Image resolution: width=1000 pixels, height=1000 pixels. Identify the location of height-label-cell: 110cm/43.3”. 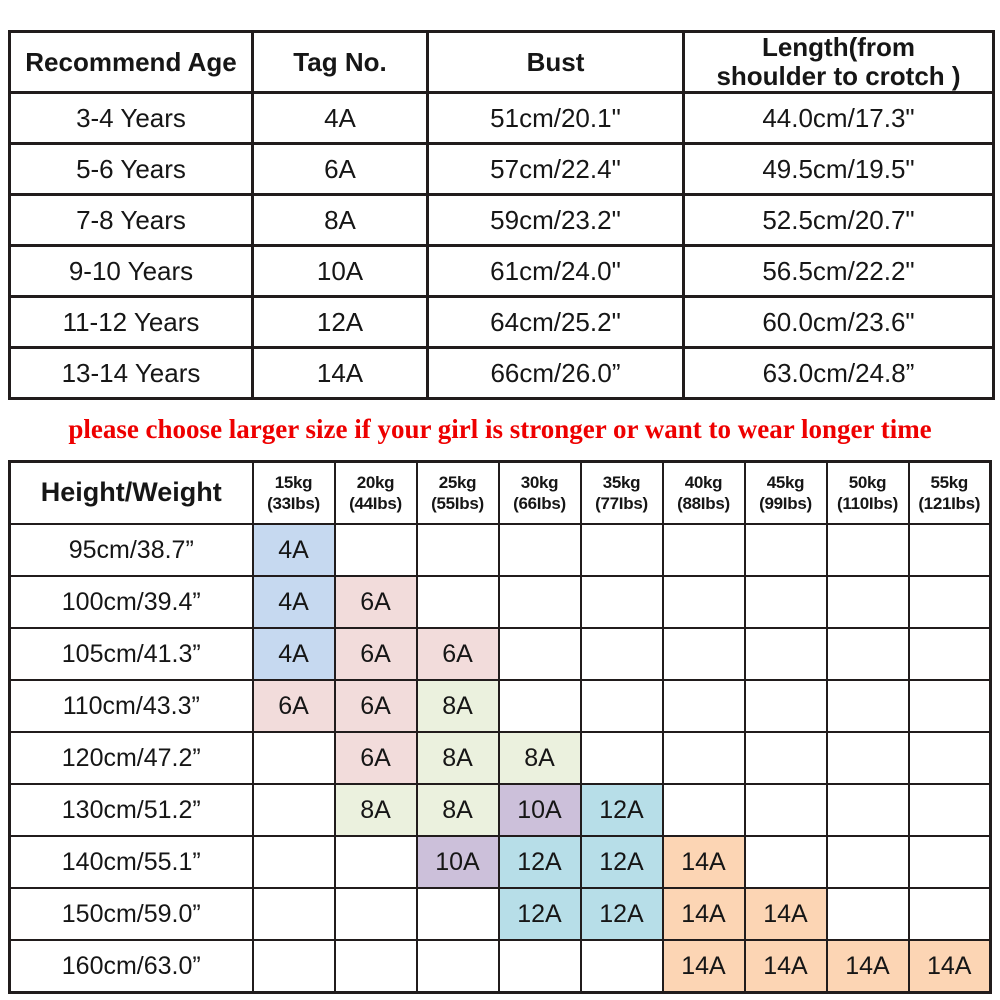
(131, 706).